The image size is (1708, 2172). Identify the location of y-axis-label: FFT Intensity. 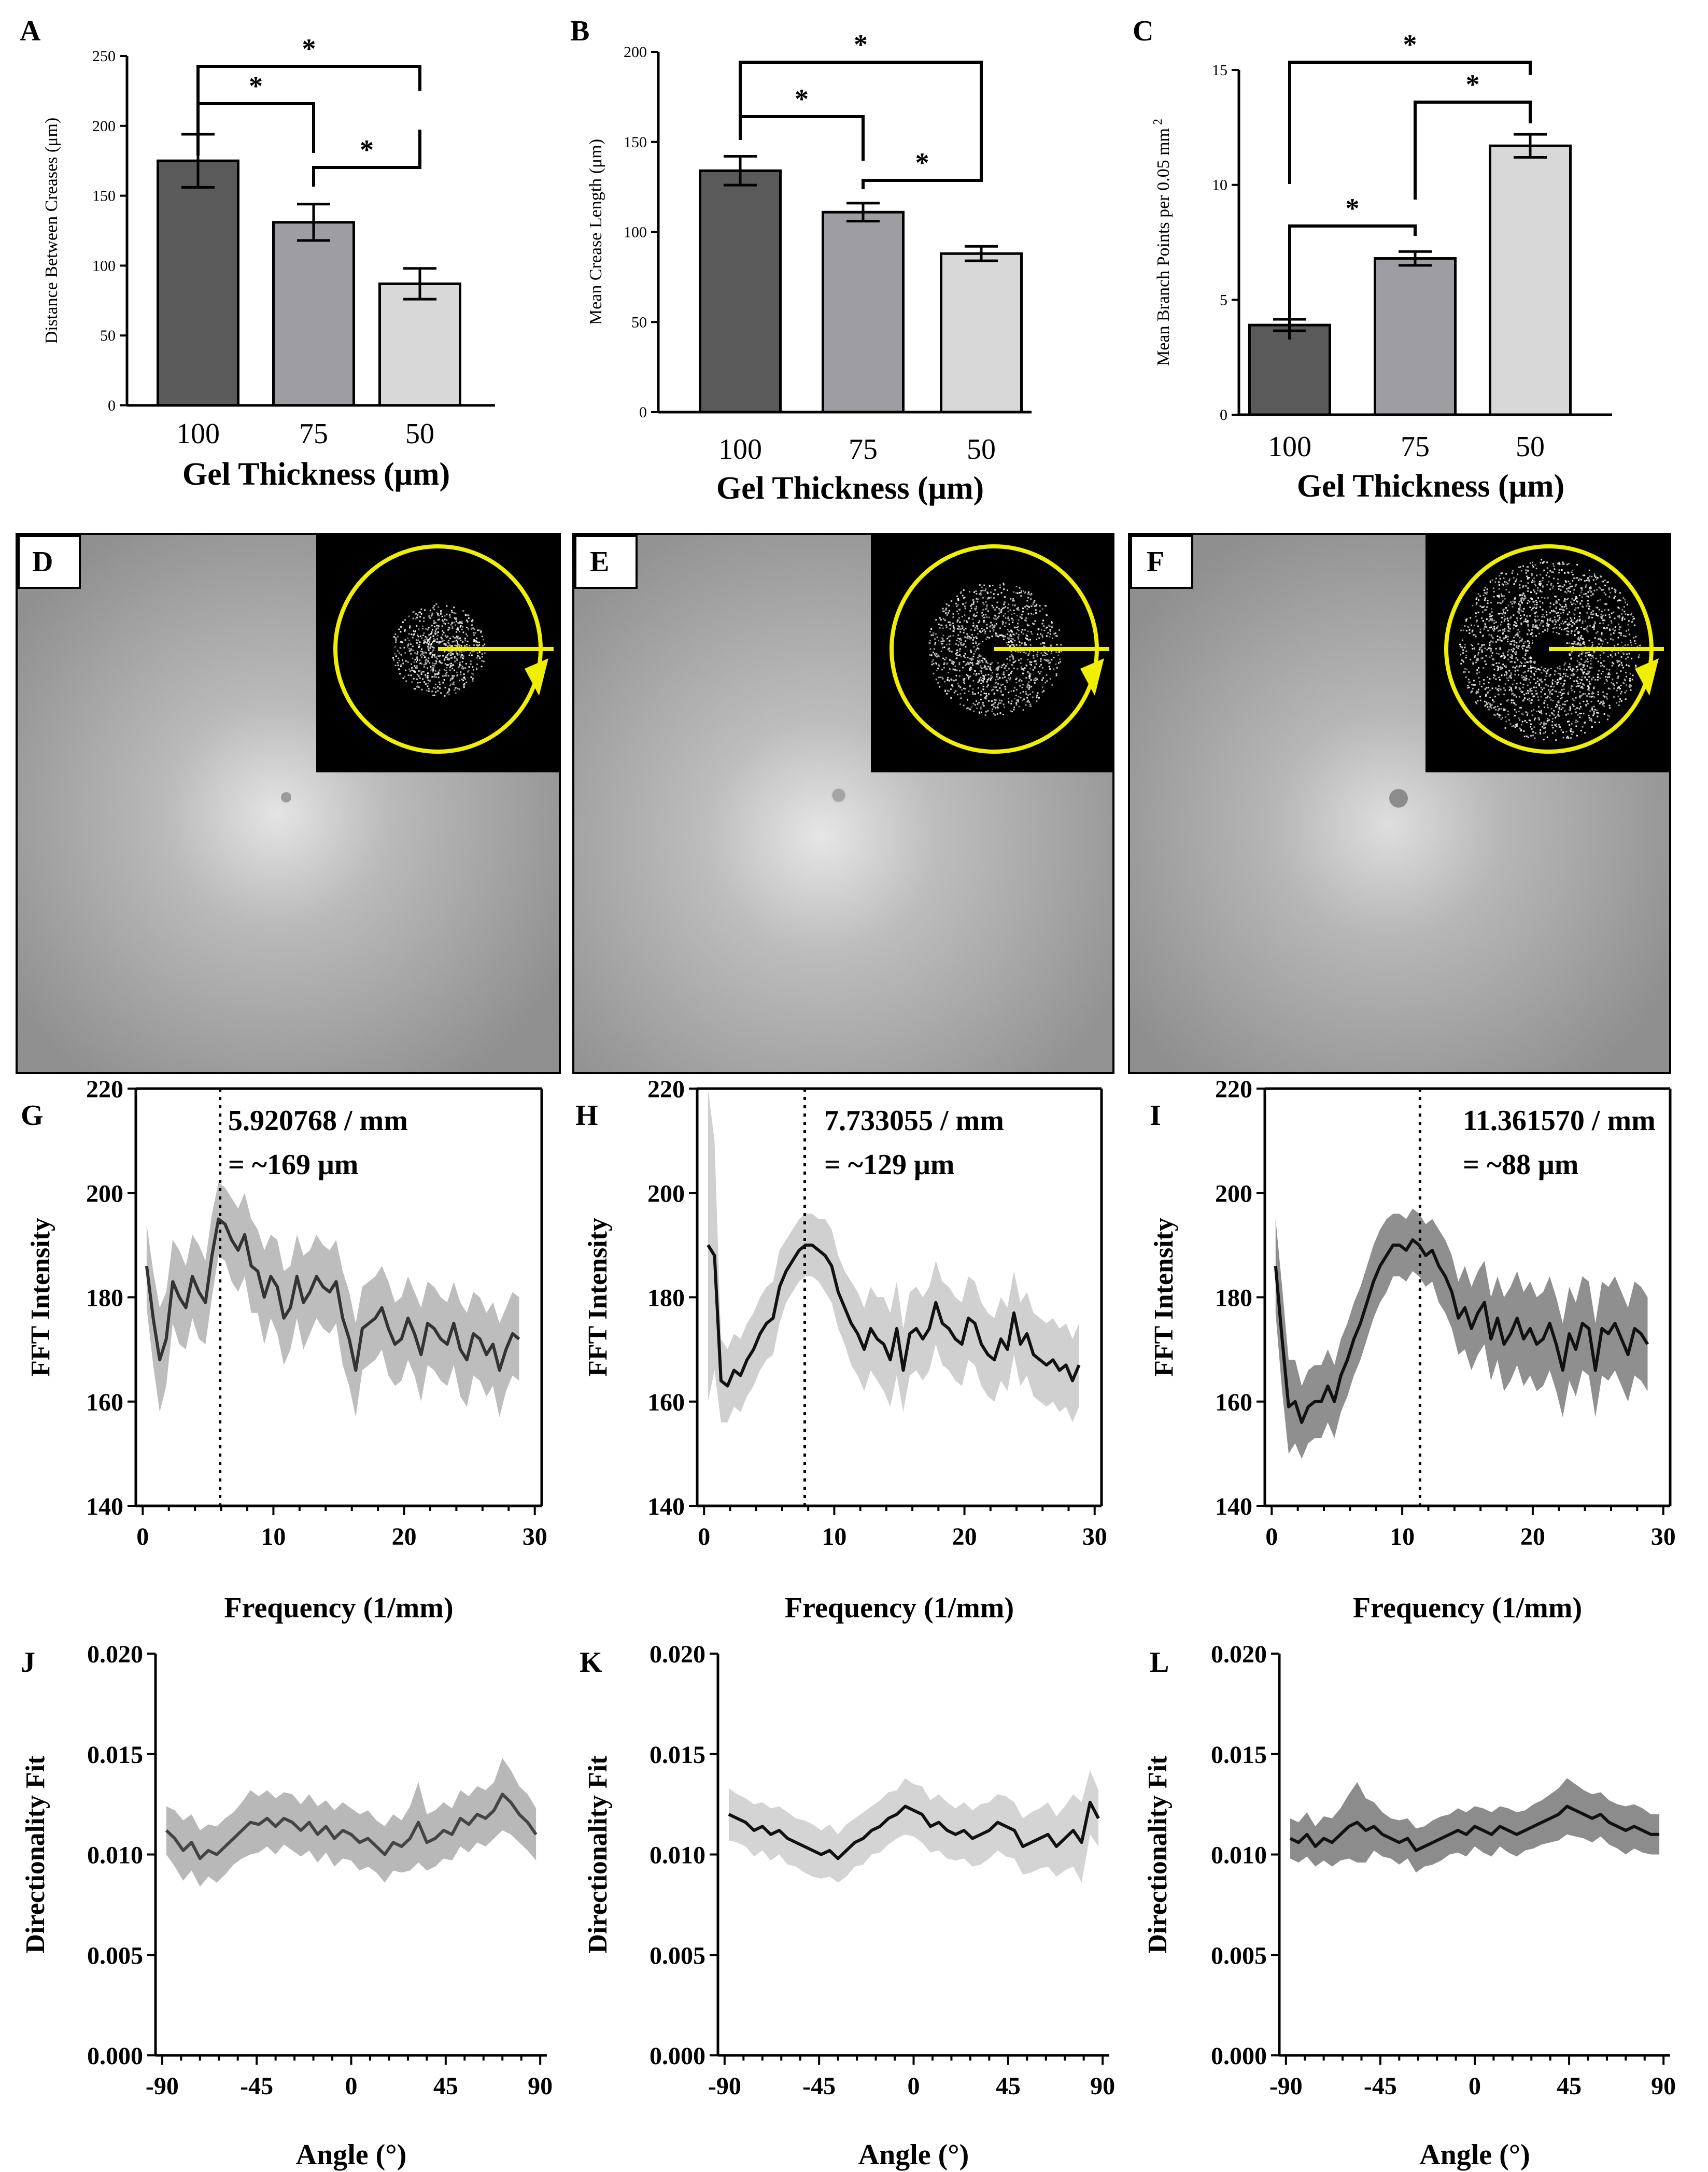
(1164, 1297).